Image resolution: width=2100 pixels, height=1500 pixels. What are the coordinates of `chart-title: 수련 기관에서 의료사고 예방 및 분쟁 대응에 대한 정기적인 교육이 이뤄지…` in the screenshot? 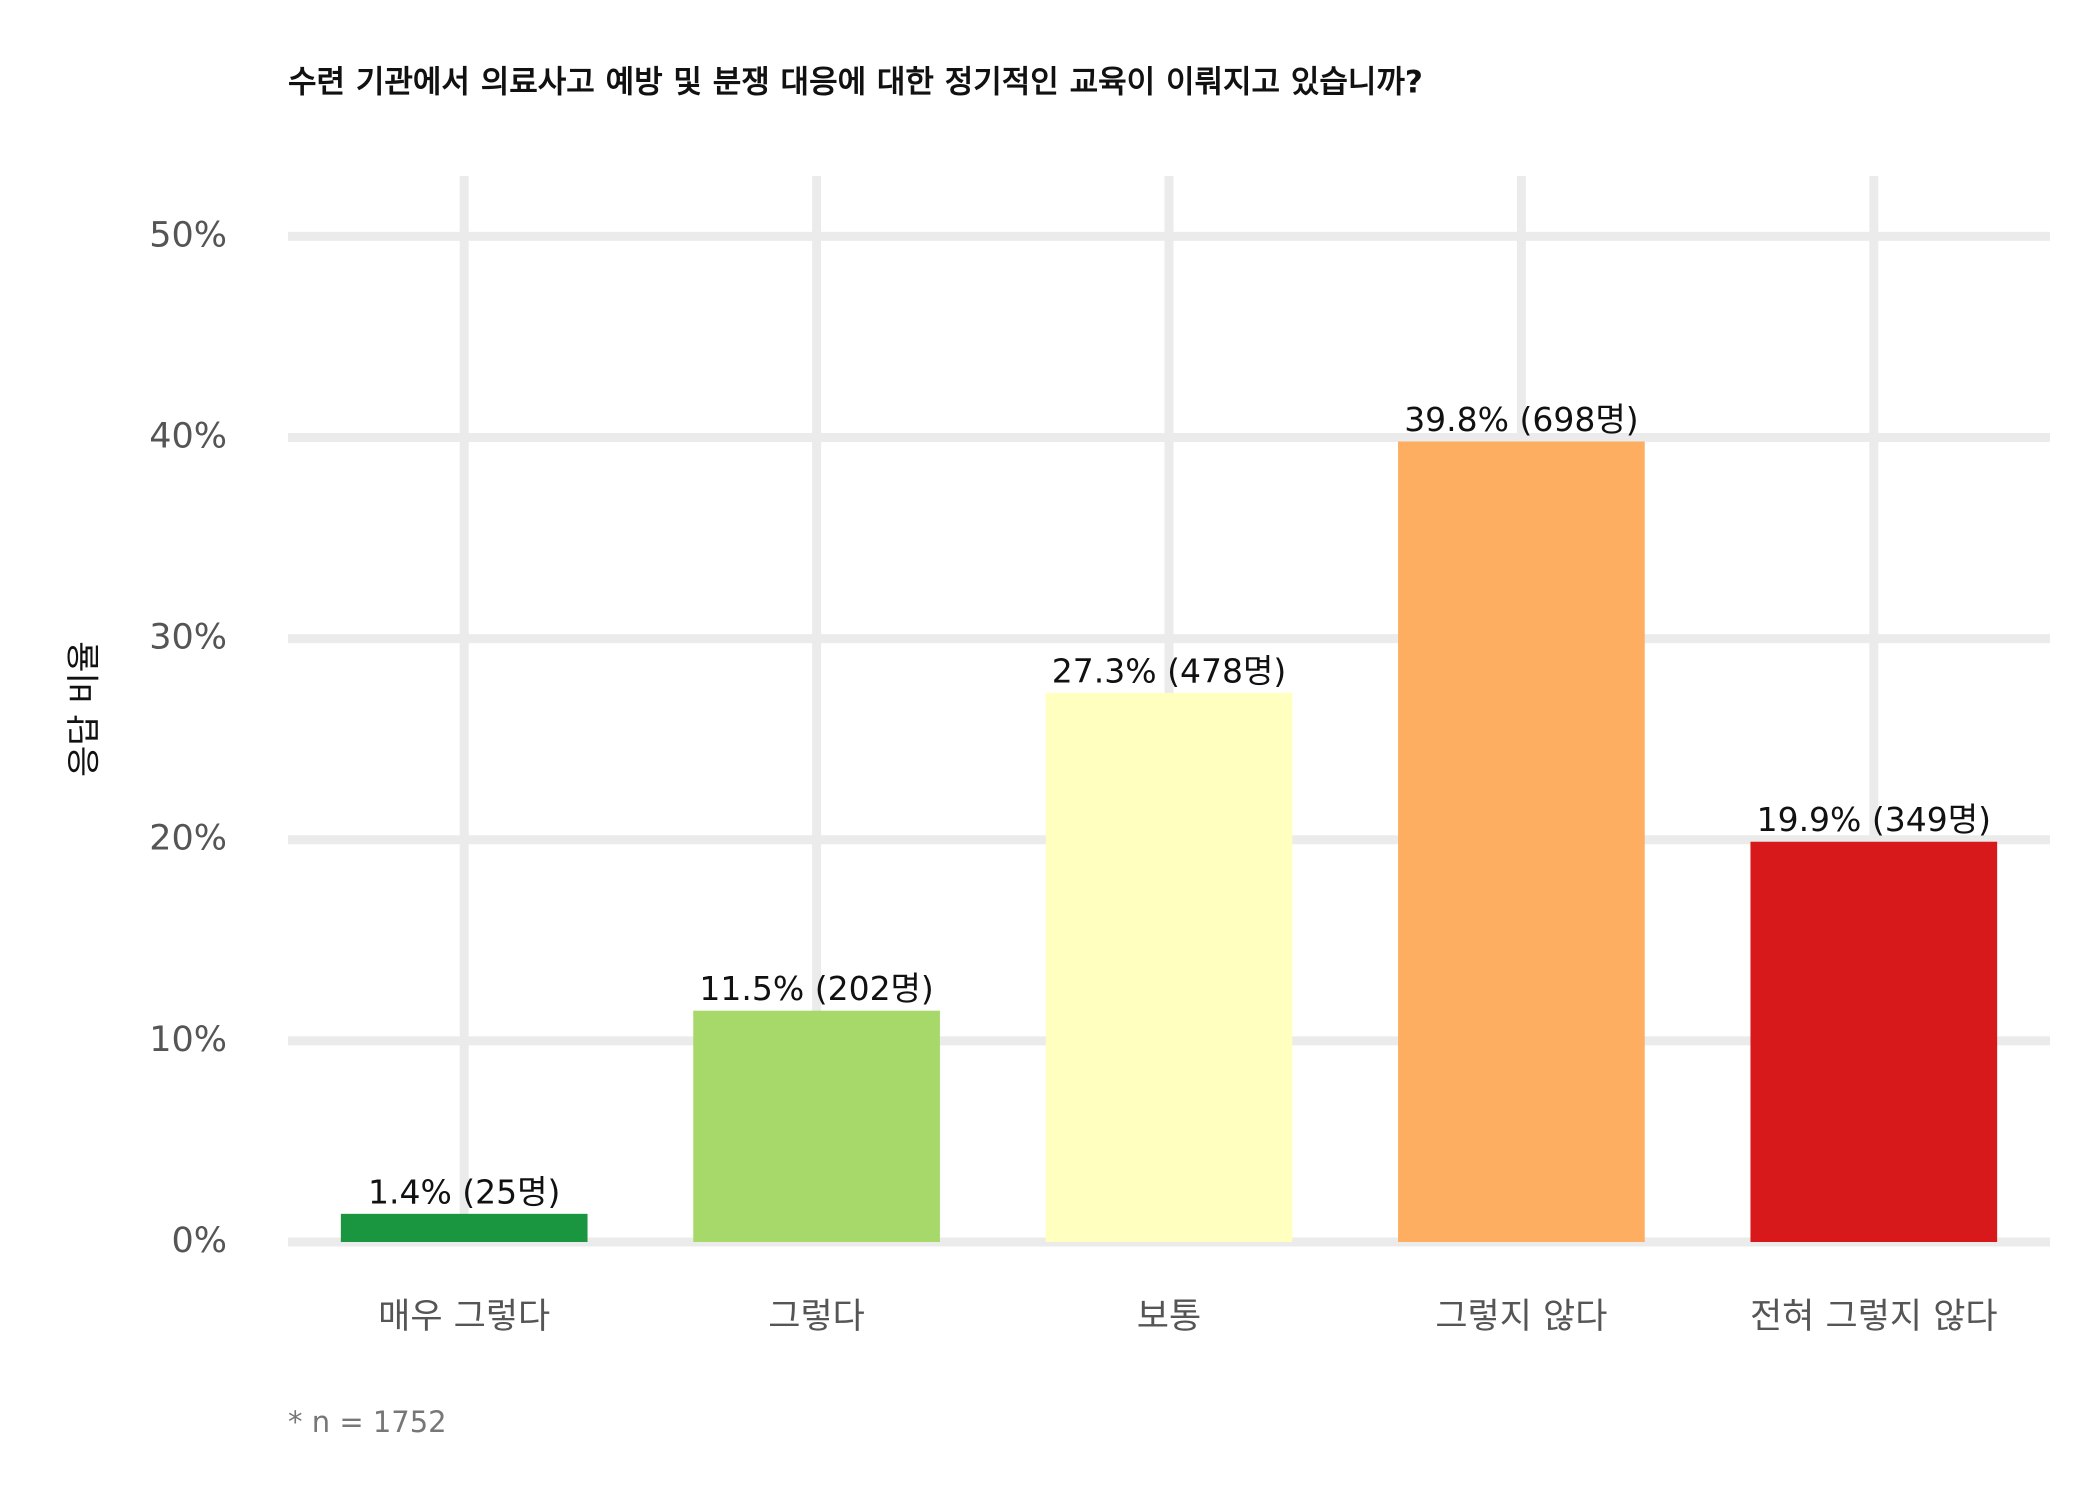 It's located at (855, 83).